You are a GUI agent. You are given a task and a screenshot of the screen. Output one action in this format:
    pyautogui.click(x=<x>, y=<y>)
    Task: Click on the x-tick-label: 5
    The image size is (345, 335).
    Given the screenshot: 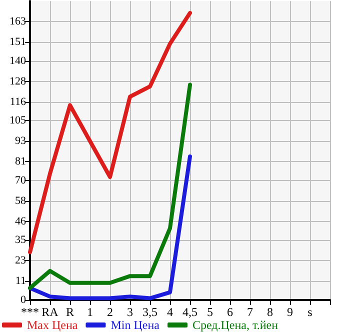 What is the action you would take?
    pyautogui.click(x=210, y=312)
    